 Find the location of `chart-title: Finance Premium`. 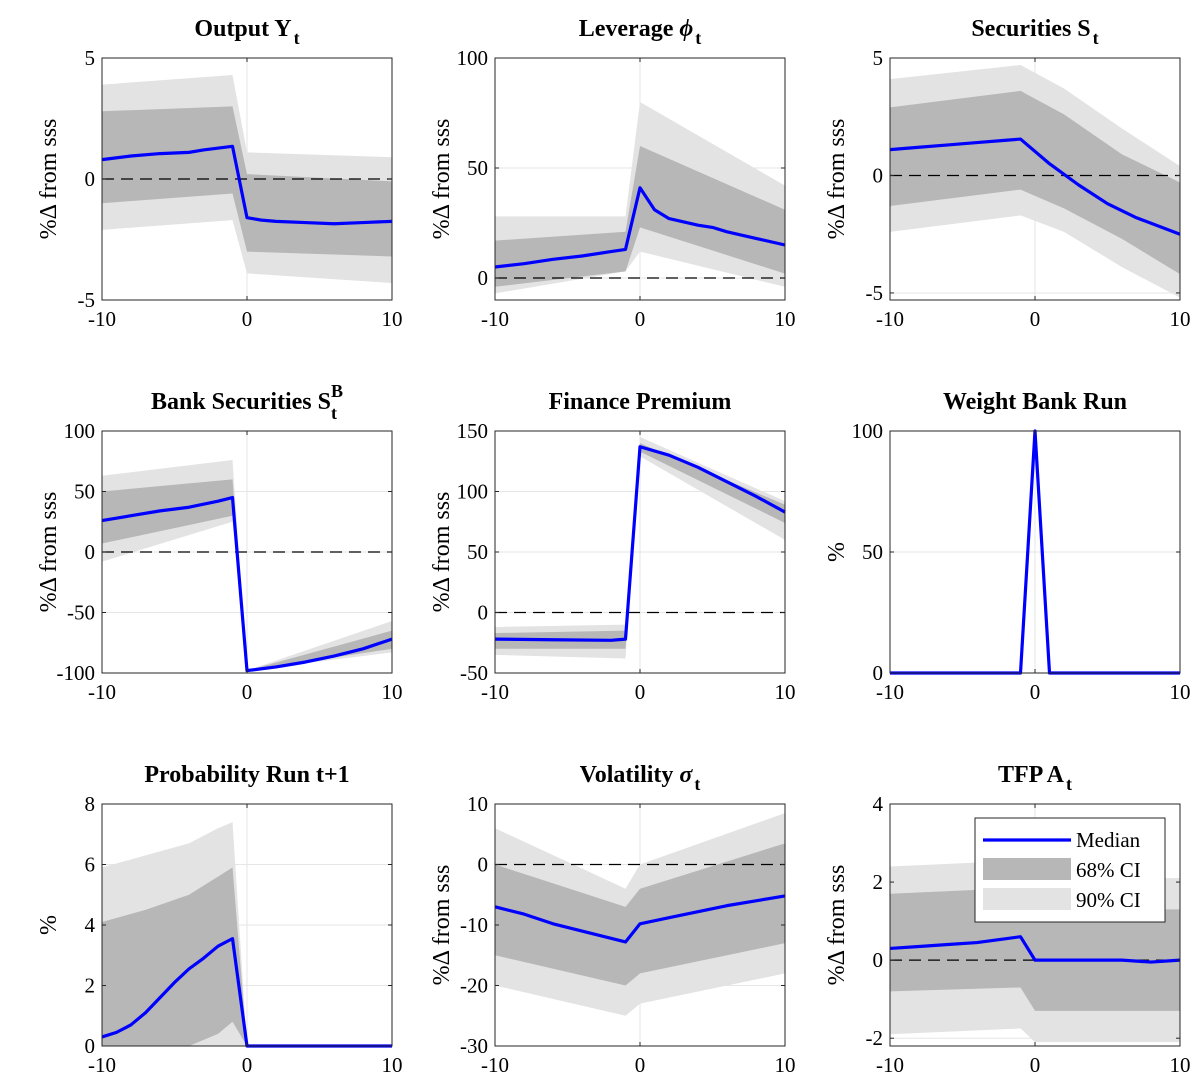

chart-title: Finance Premium is located at coordinates (640, 402).